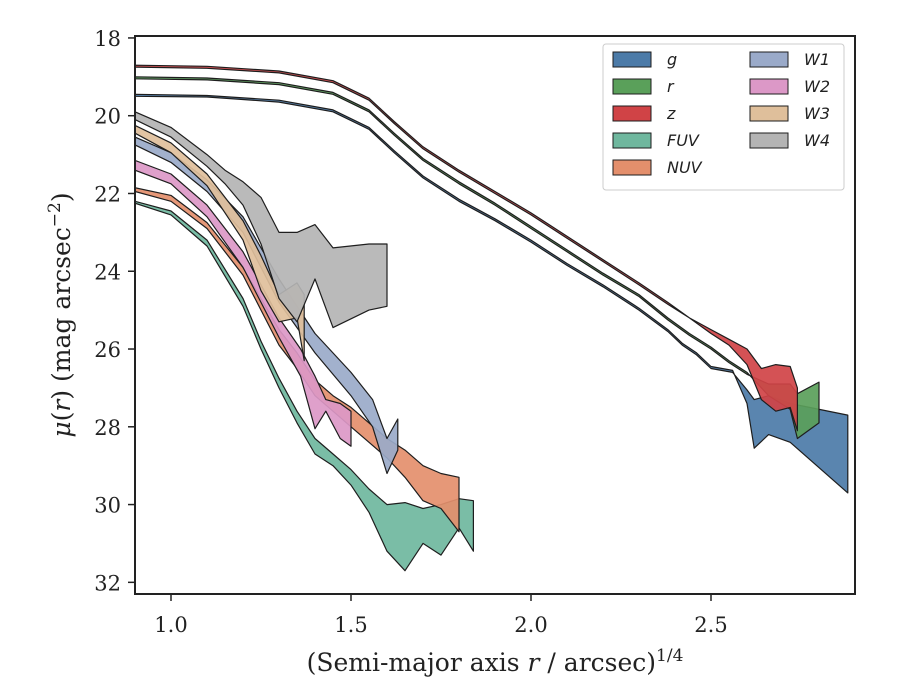 This screenshot has height=700, width=900. What do you see at coordinates (107, 272) in the screenshot?
I see `y-tick-label: 24` at bounding box center [107, 272].